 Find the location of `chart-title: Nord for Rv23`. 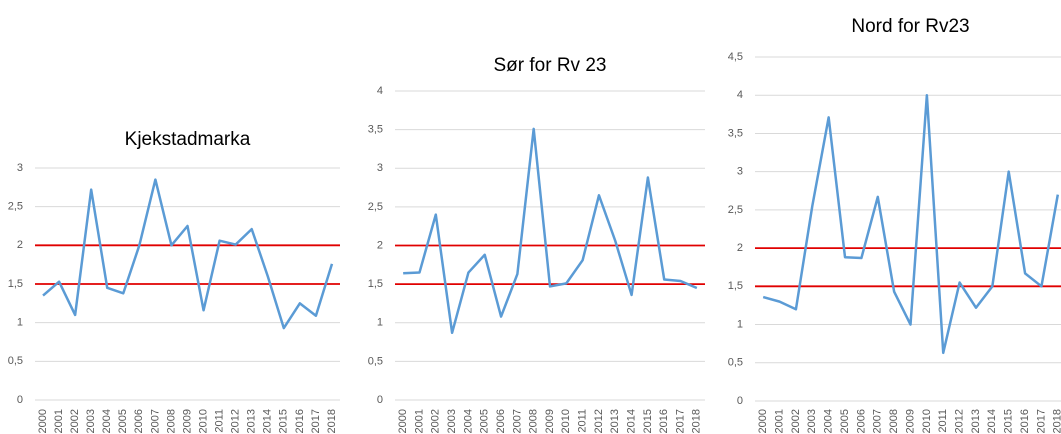

chart-title: Nord for Rv23 is located at coordinates (910, 26).